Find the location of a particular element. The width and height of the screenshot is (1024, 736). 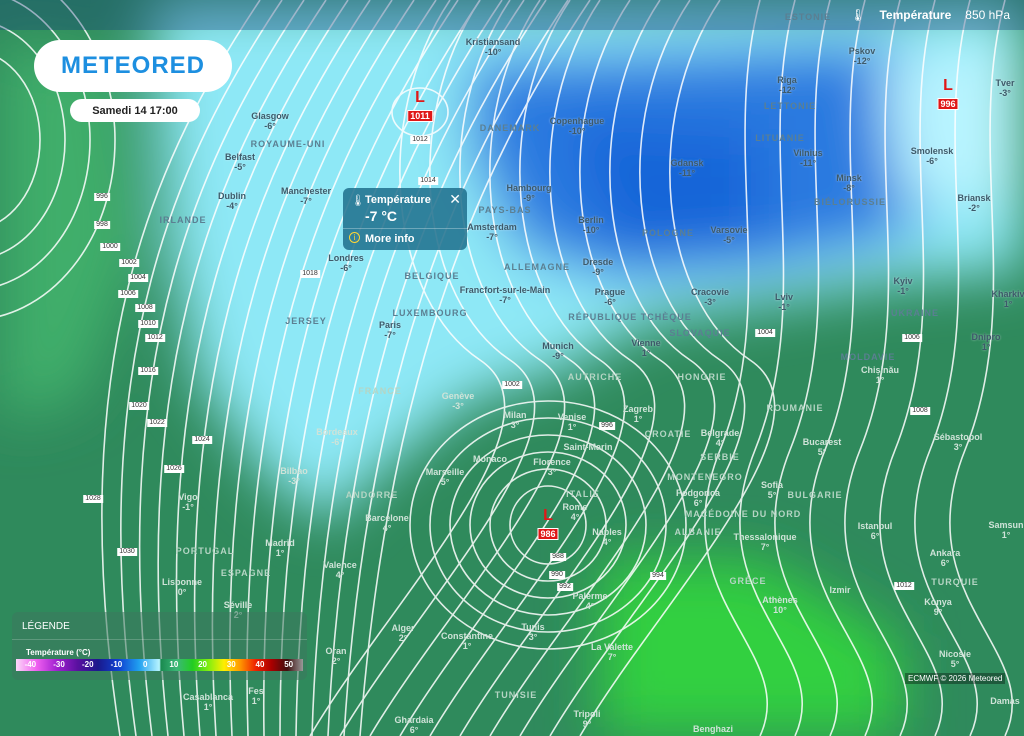

city-label: Naples 4° is located at coordinates (607, 537).